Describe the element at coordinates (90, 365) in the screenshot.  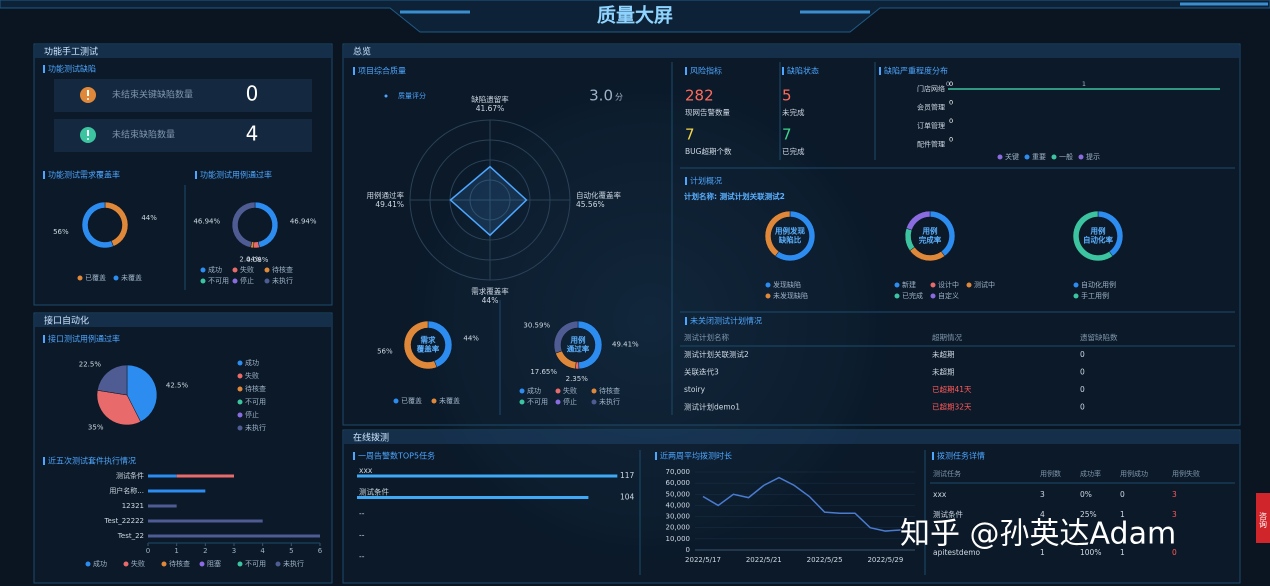
I see `value-label: 22.5%` at that location.